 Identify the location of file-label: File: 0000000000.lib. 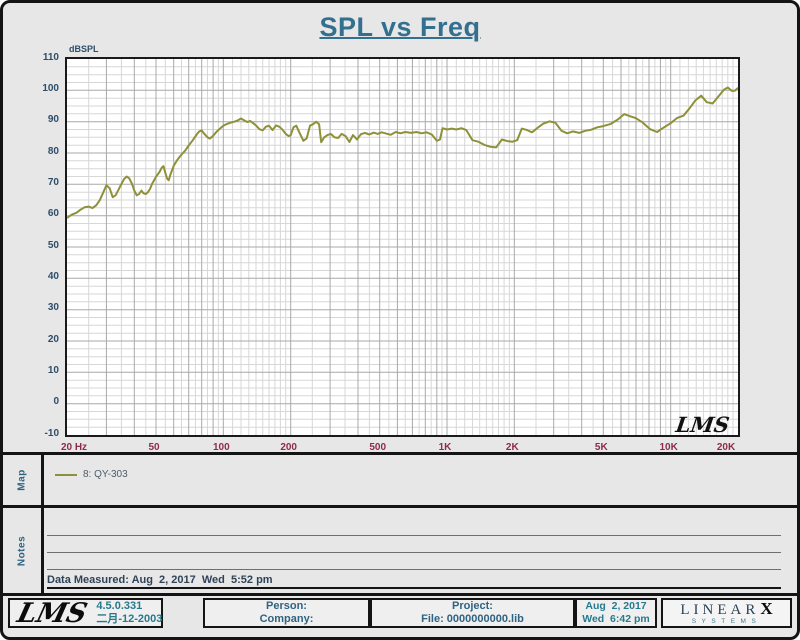
(472, 619).